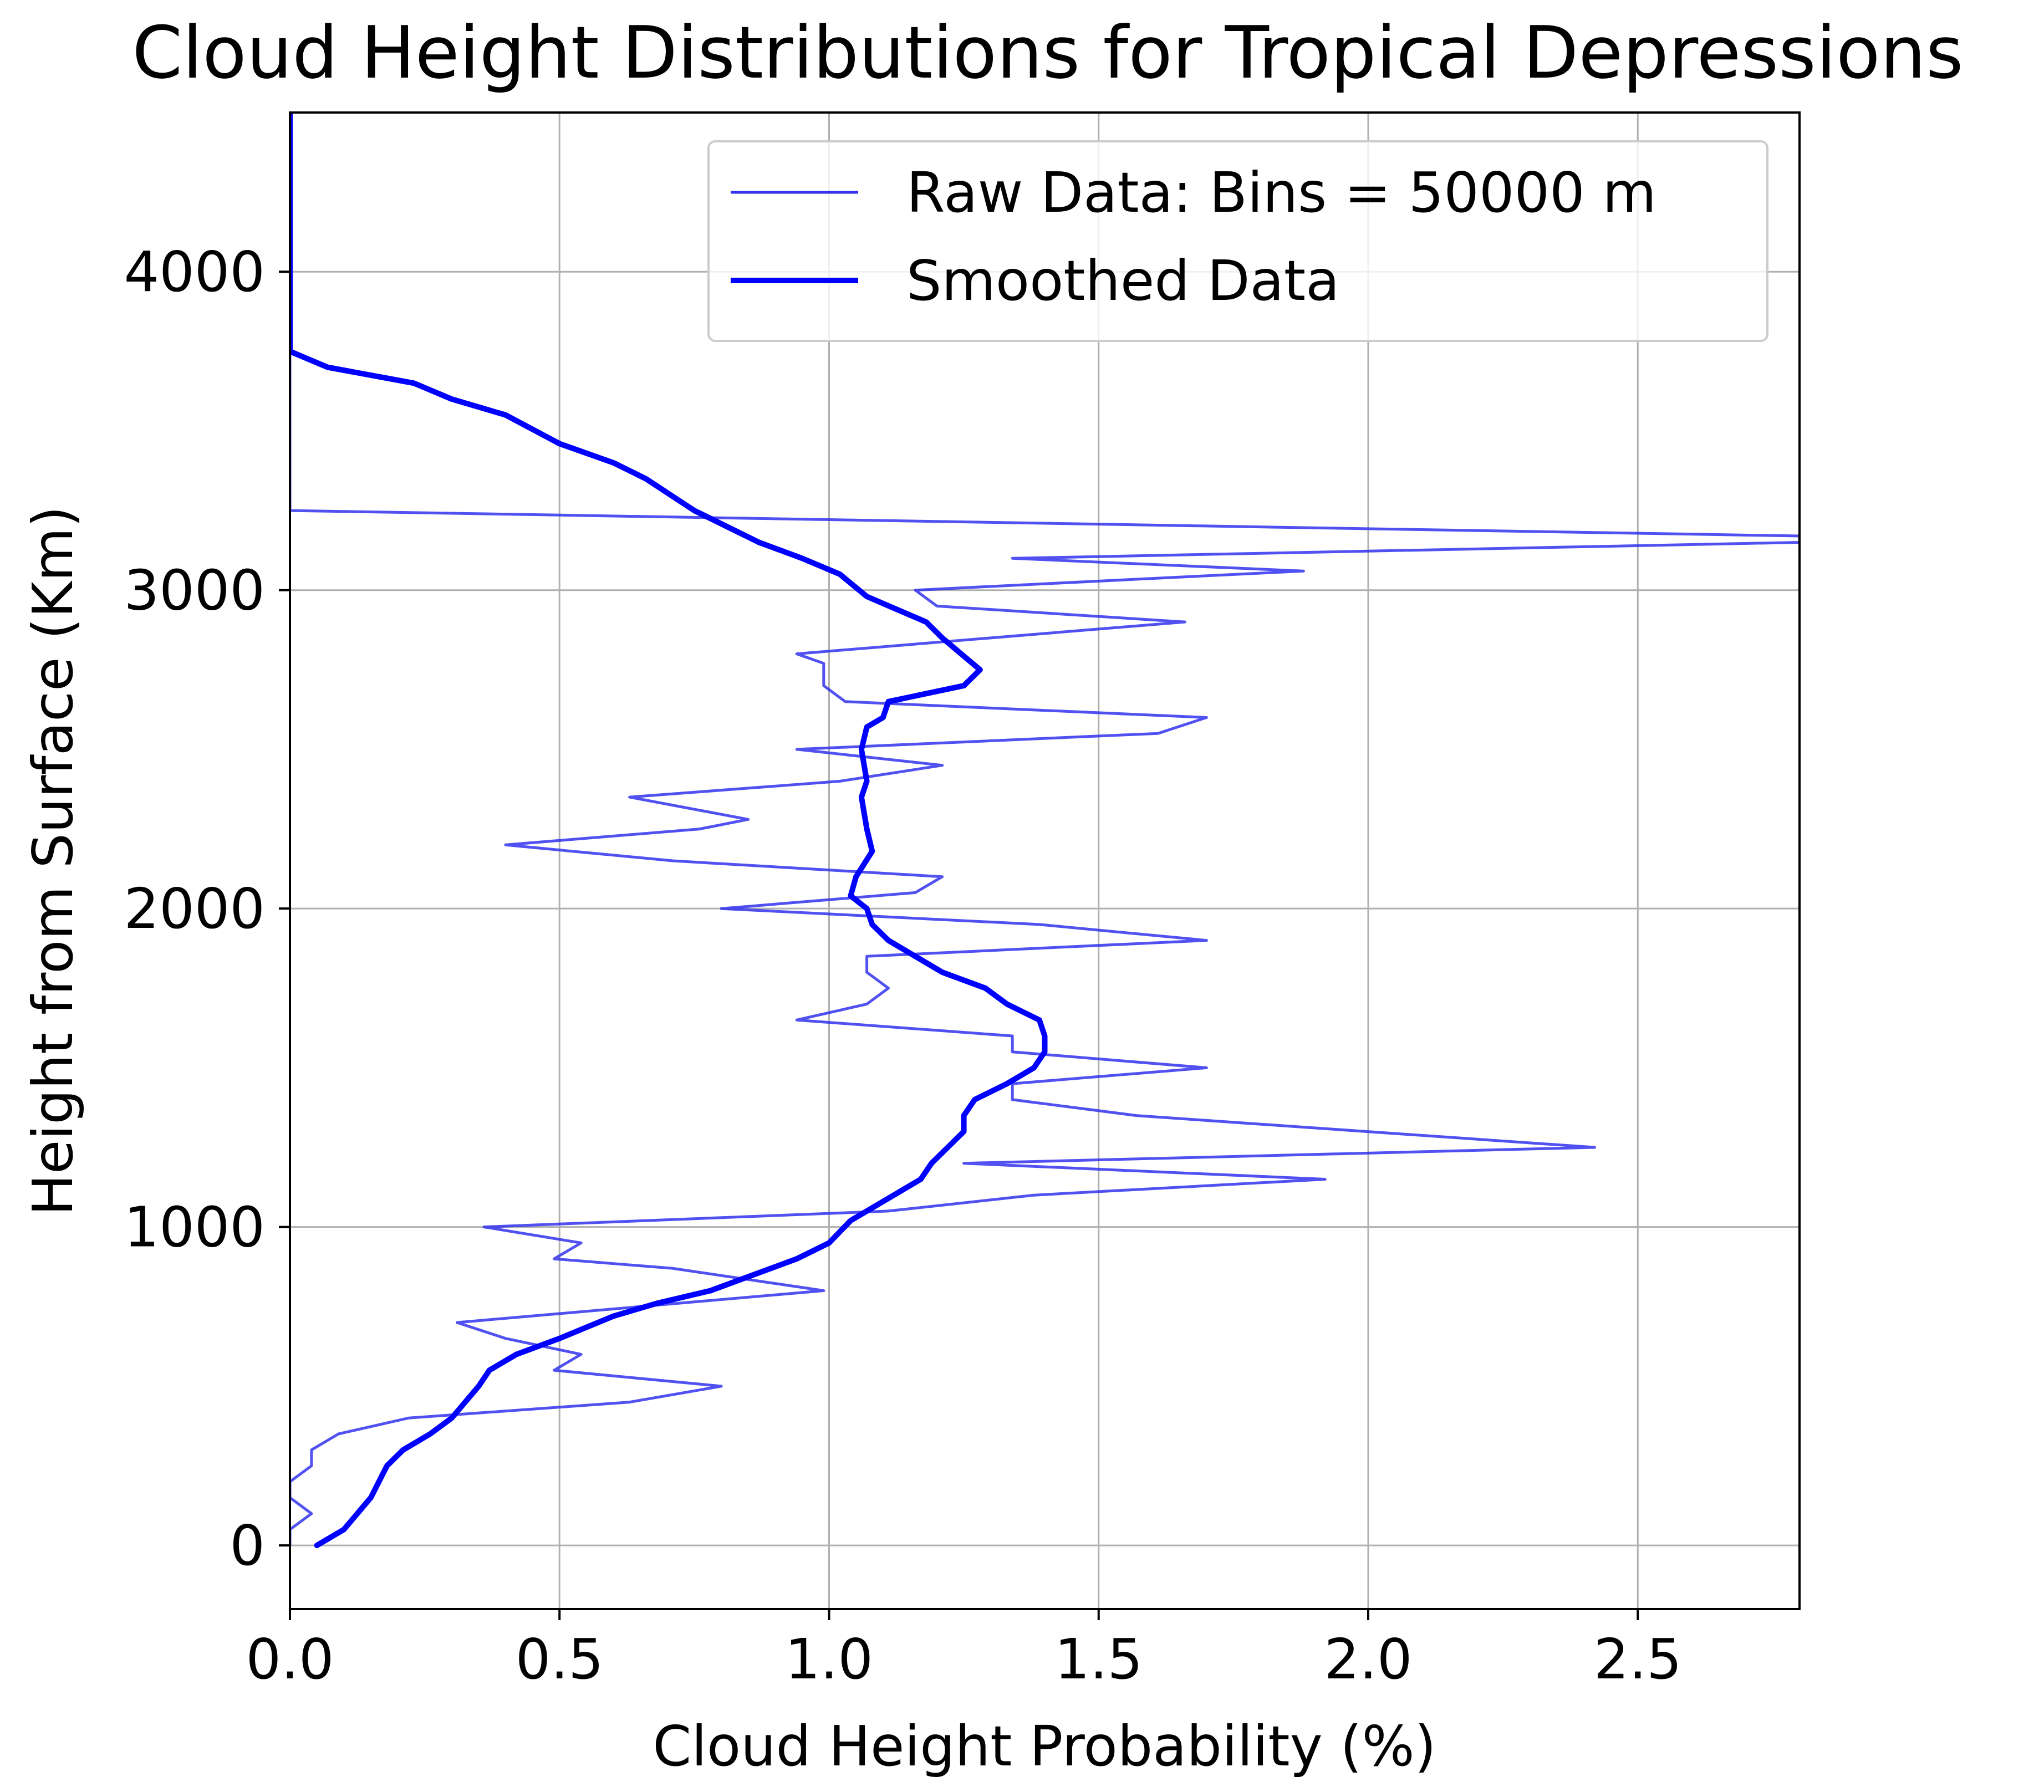  What do you see at coordinates (247, 1545) in the screenshot?
I see `y-tick-label: 0` at bounding box center [247, 1545].